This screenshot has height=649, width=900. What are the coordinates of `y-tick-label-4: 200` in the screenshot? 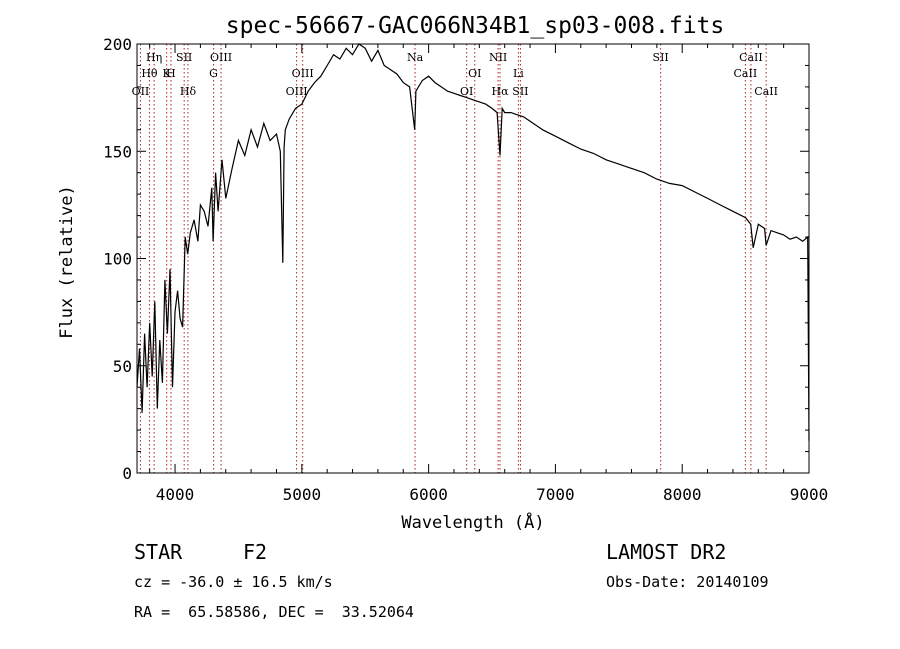 It's located at (117, 44).